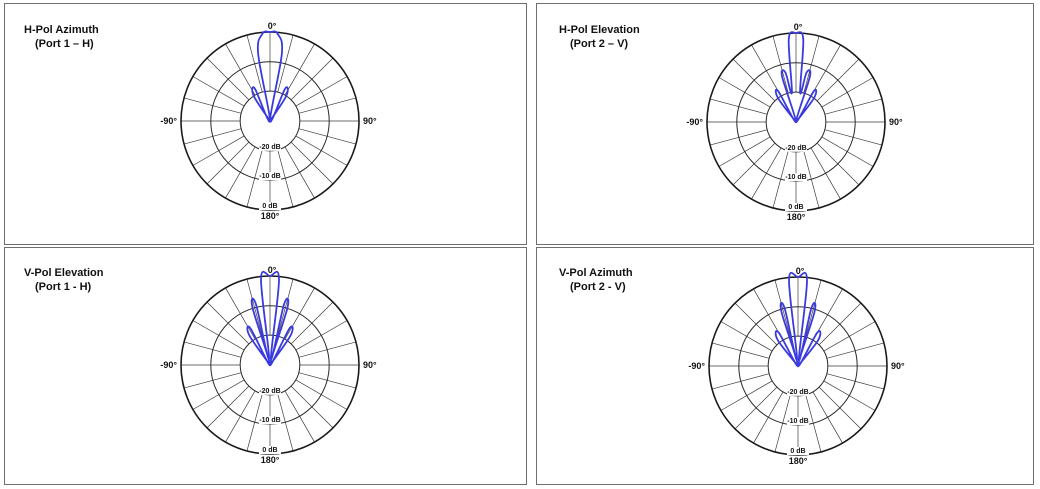 The width and height of the screenshot is (1040, 489). I want to click on chart-title: V-Pol Elevation, so click(64, 273).